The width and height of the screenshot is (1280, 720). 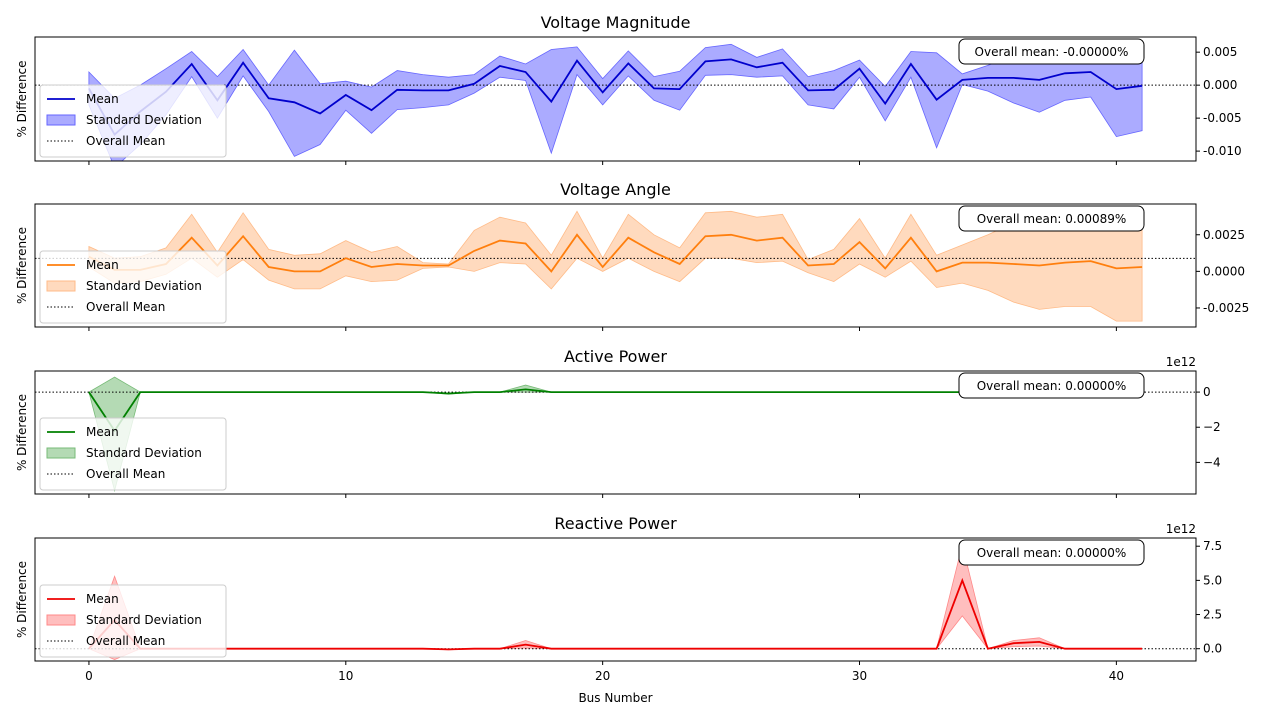 What do you see at coordinates (1116, 676) in the screenshot?
I see `x-tick-label: 40` at bounding box center [1116, 676].